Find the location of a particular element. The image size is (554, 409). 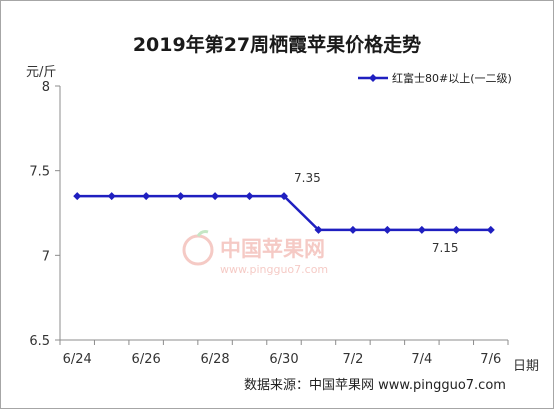

x-axis-label: 日期 is located at coordinates (526, 366).